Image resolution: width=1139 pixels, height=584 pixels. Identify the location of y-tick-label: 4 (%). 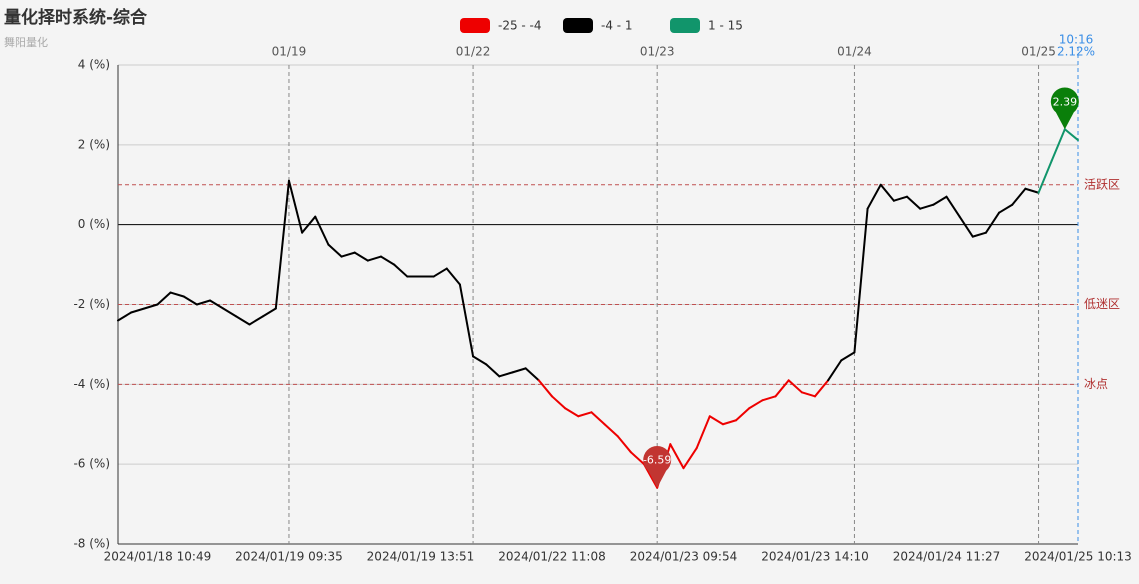
(94, 65).